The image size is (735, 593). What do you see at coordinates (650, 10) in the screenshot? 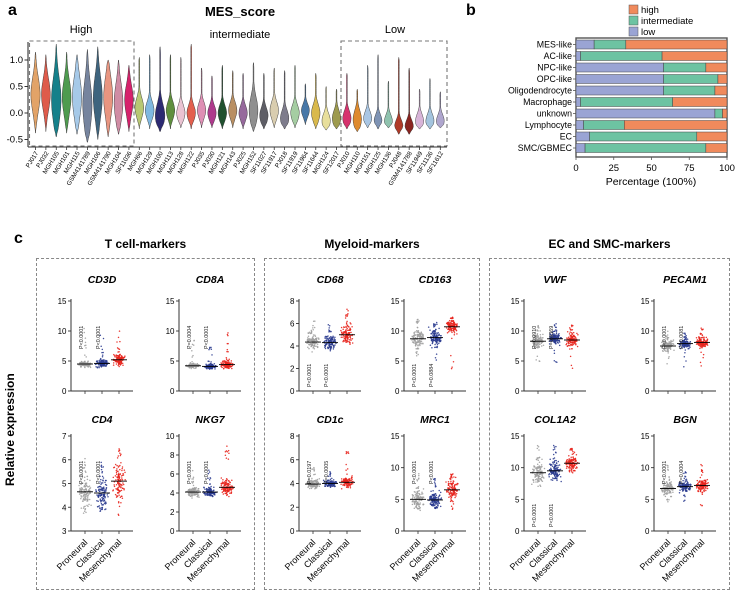
I see `legend-label-high: high` at bounding box center [650, 10].